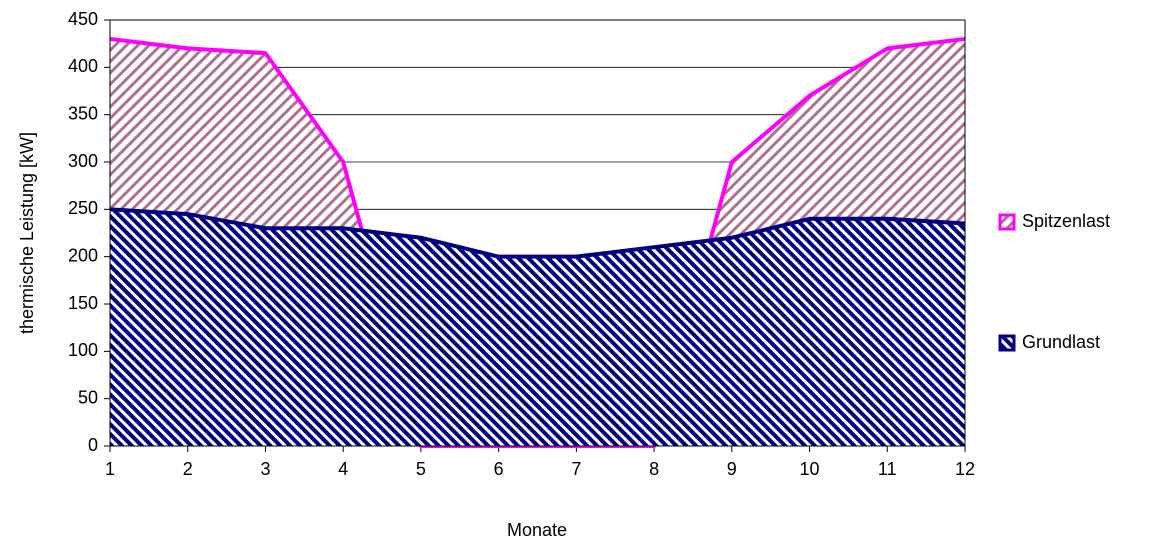 Image resolution: width=1175 pixels, height=546 pixels. Describe the element at coordinates (887, 469) in the screenshot. I see `x-tick-label: 11` at that location.